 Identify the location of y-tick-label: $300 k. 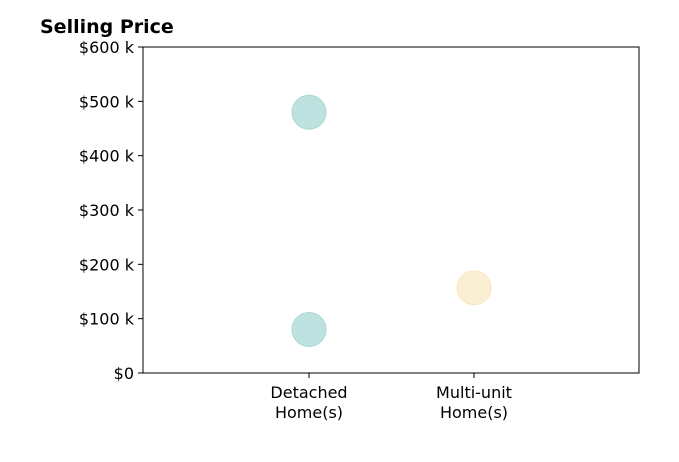
(107, 210).